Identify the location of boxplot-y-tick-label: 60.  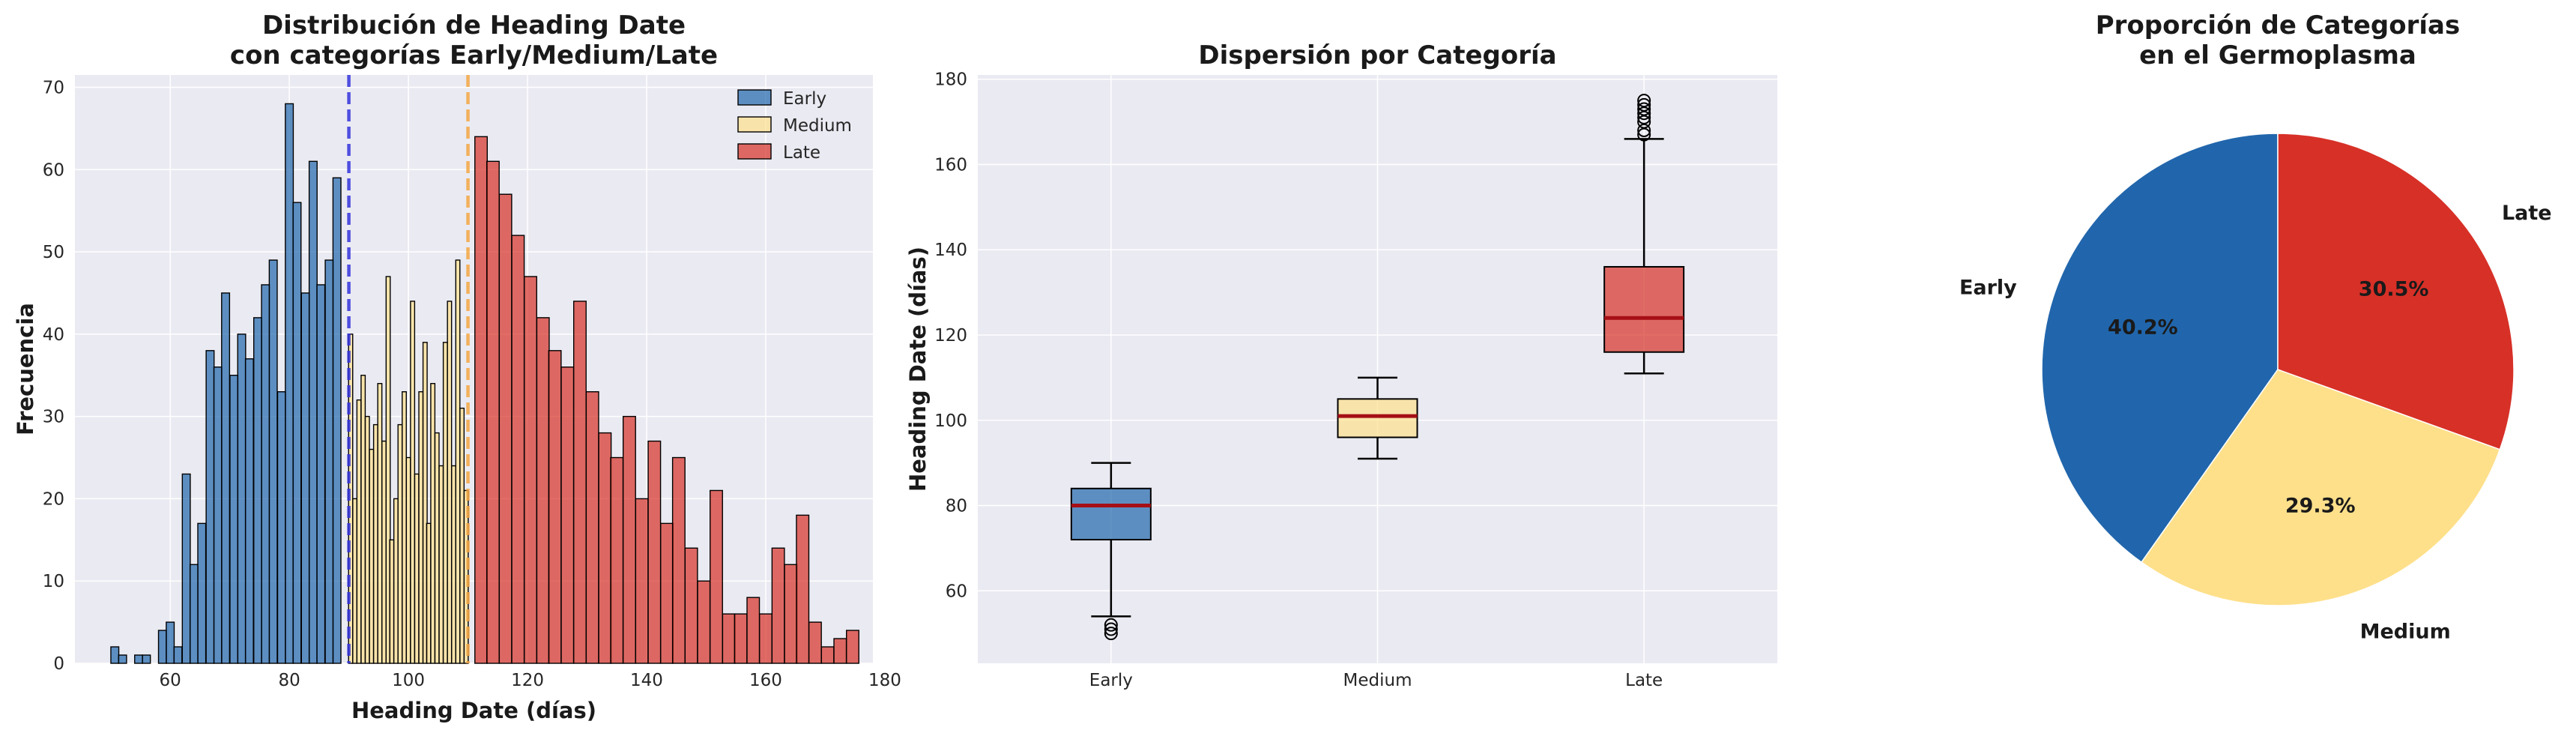
(956, 592).